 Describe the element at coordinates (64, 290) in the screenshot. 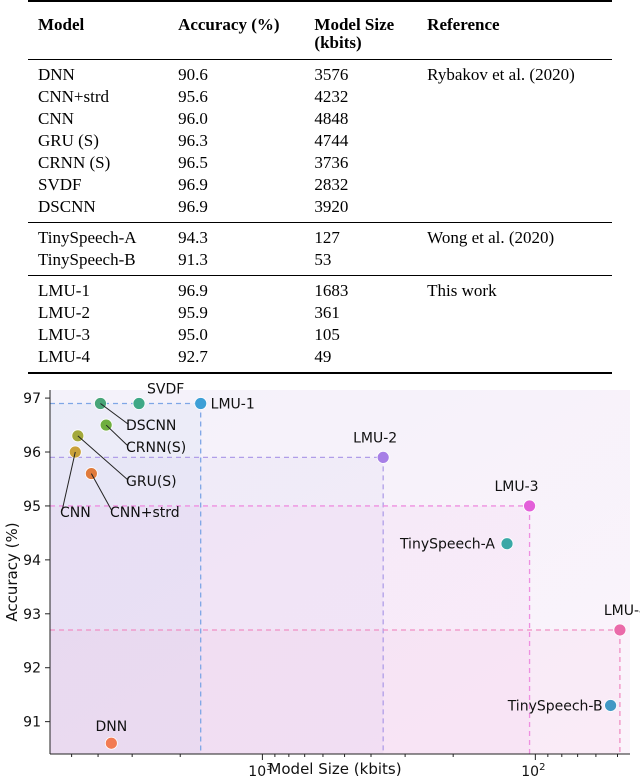

I see `cell-model: LMU-1` at that location.